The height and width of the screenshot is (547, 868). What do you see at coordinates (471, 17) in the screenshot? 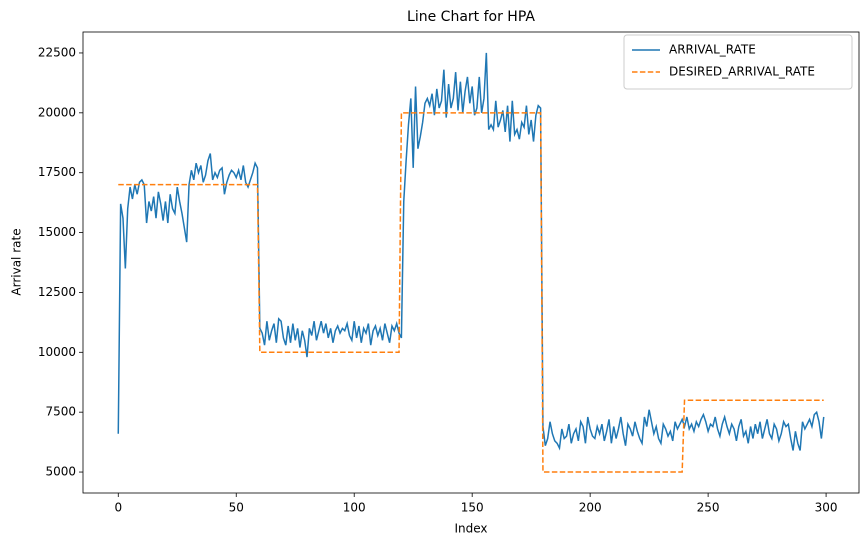
I see `chart-title: Line Chart for HPA` at bounding box center [471, 17].